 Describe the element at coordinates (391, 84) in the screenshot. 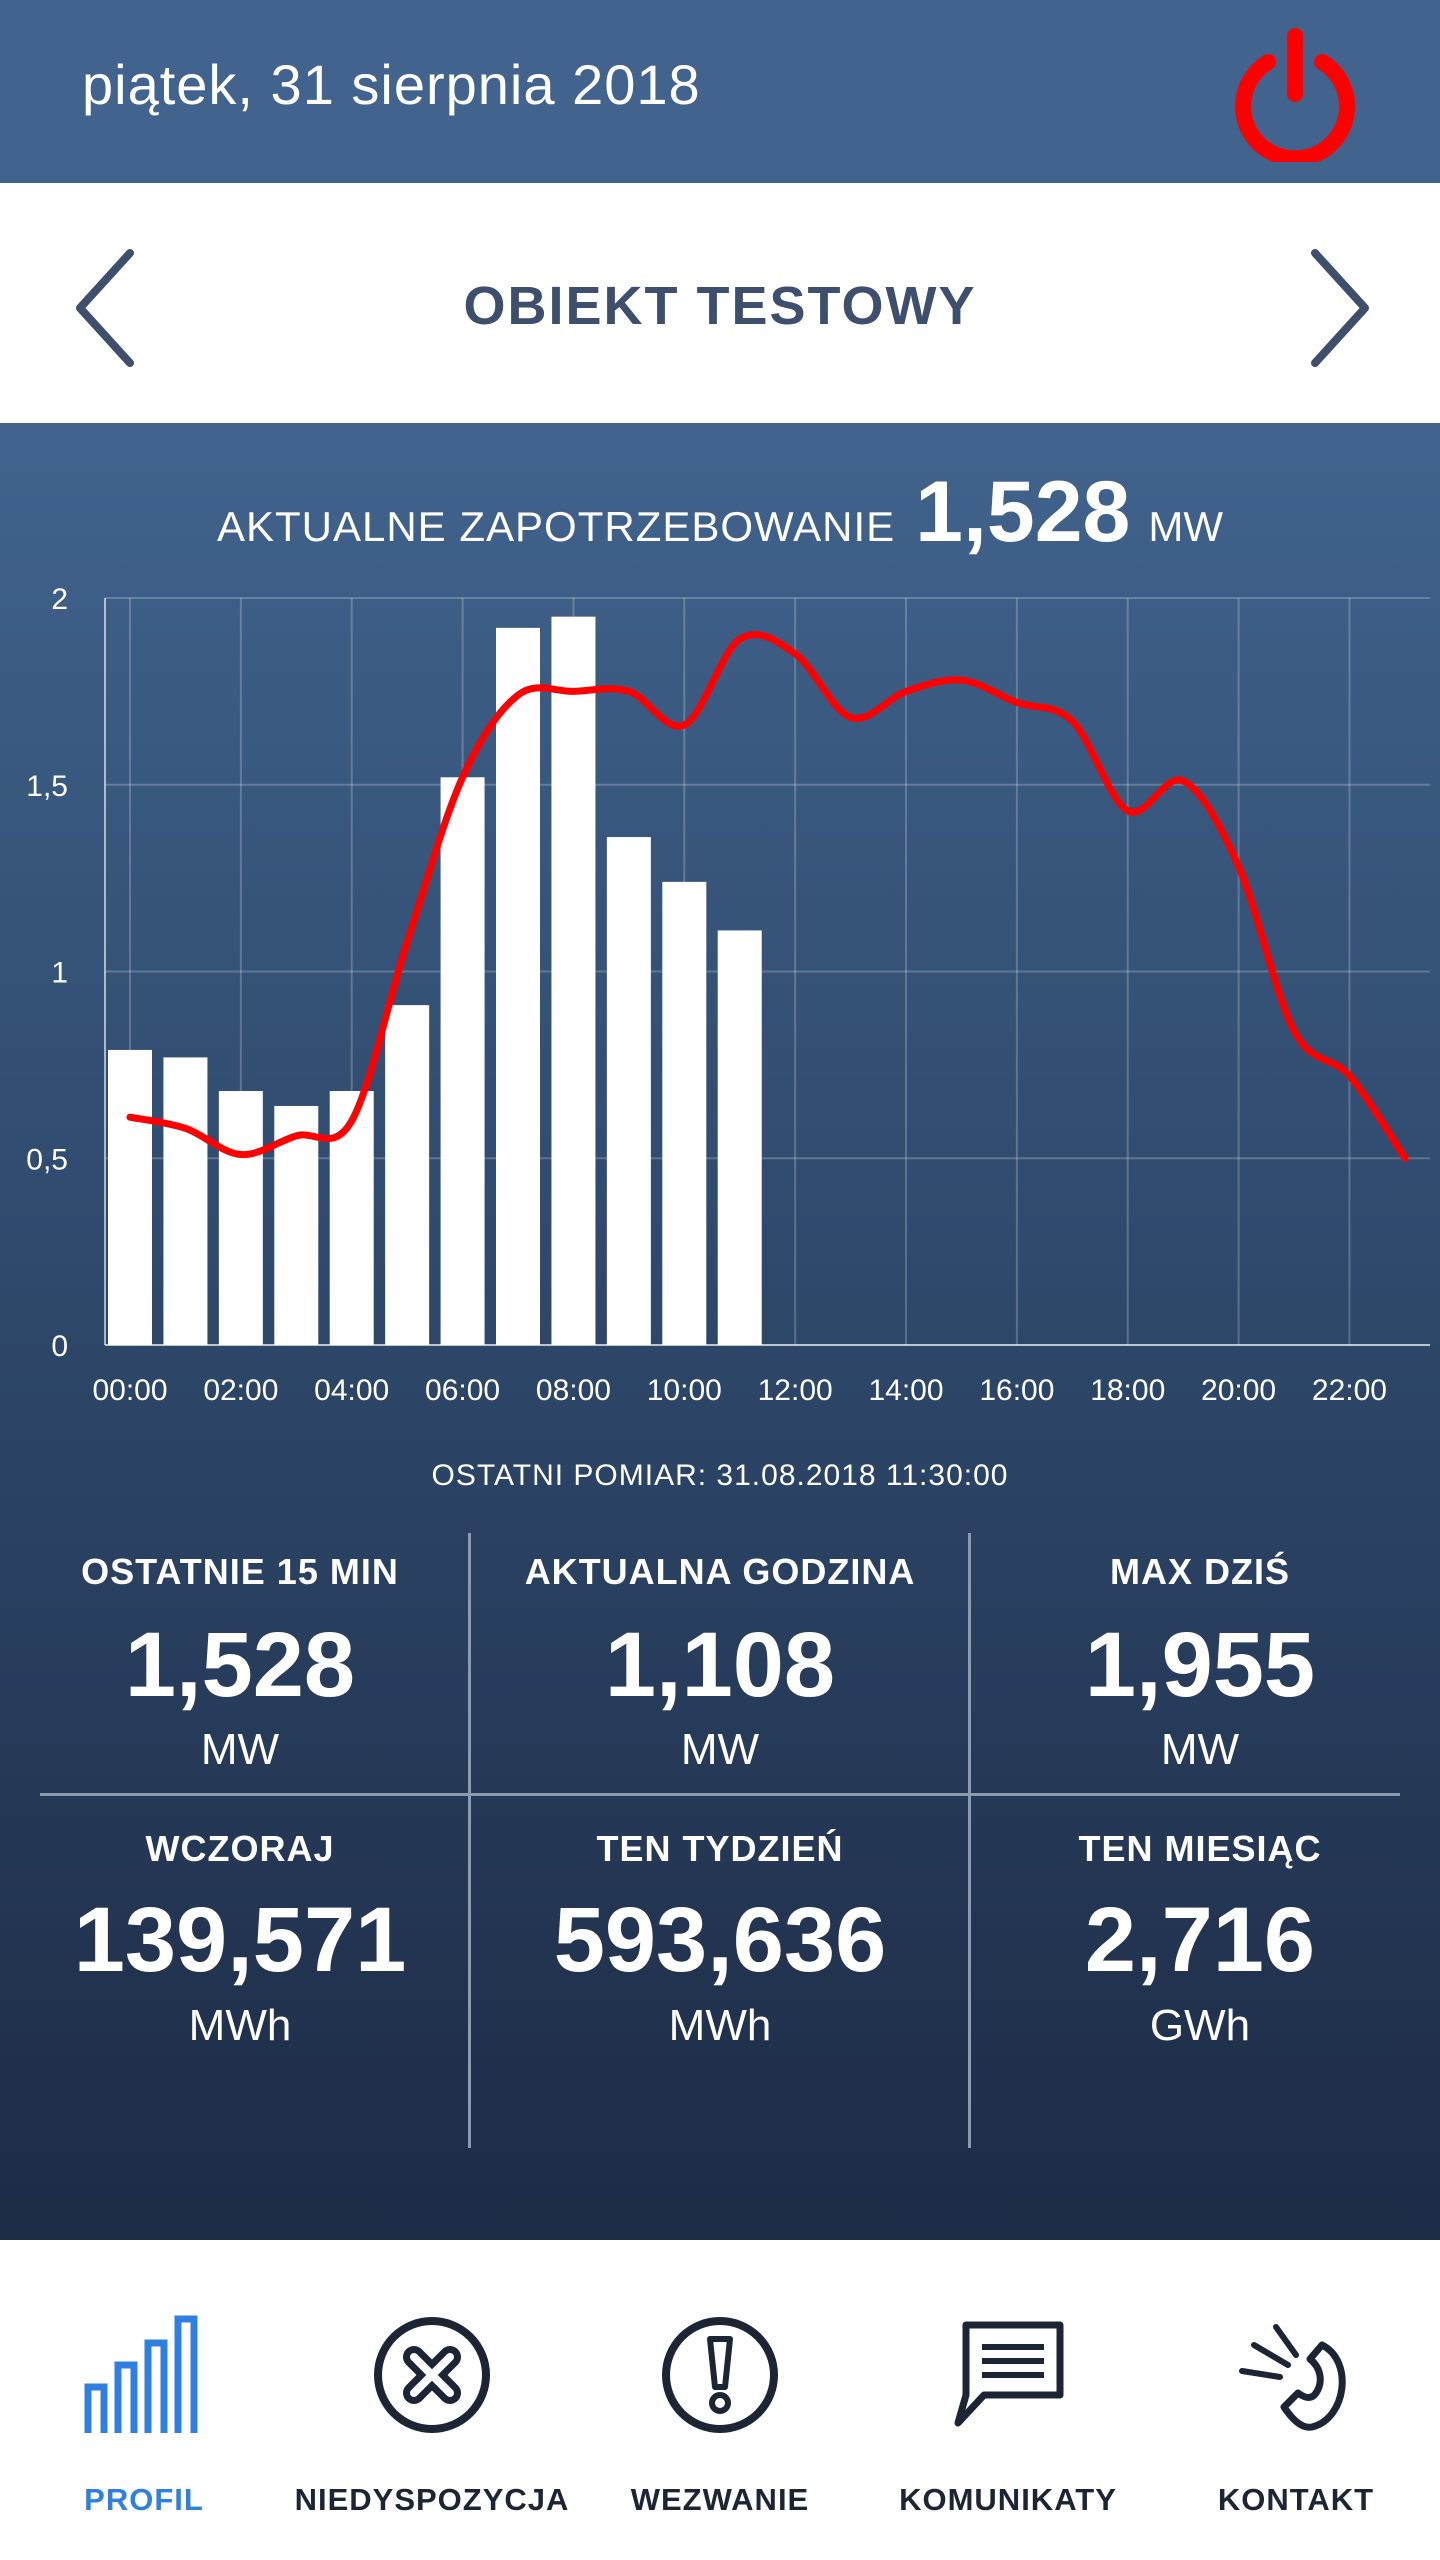

I see `current-date: piątek, 31 sierpnia 2018` at that location.